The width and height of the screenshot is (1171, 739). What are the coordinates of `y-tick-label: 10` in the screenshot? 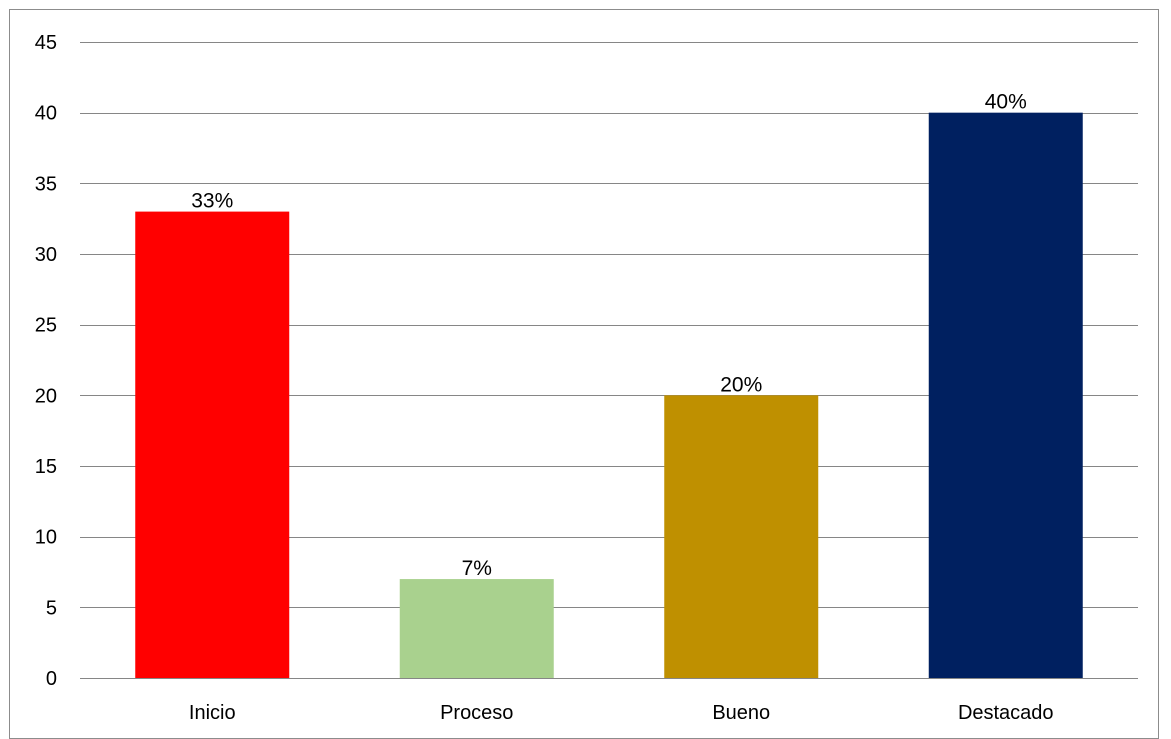 It's located at (46, 538).